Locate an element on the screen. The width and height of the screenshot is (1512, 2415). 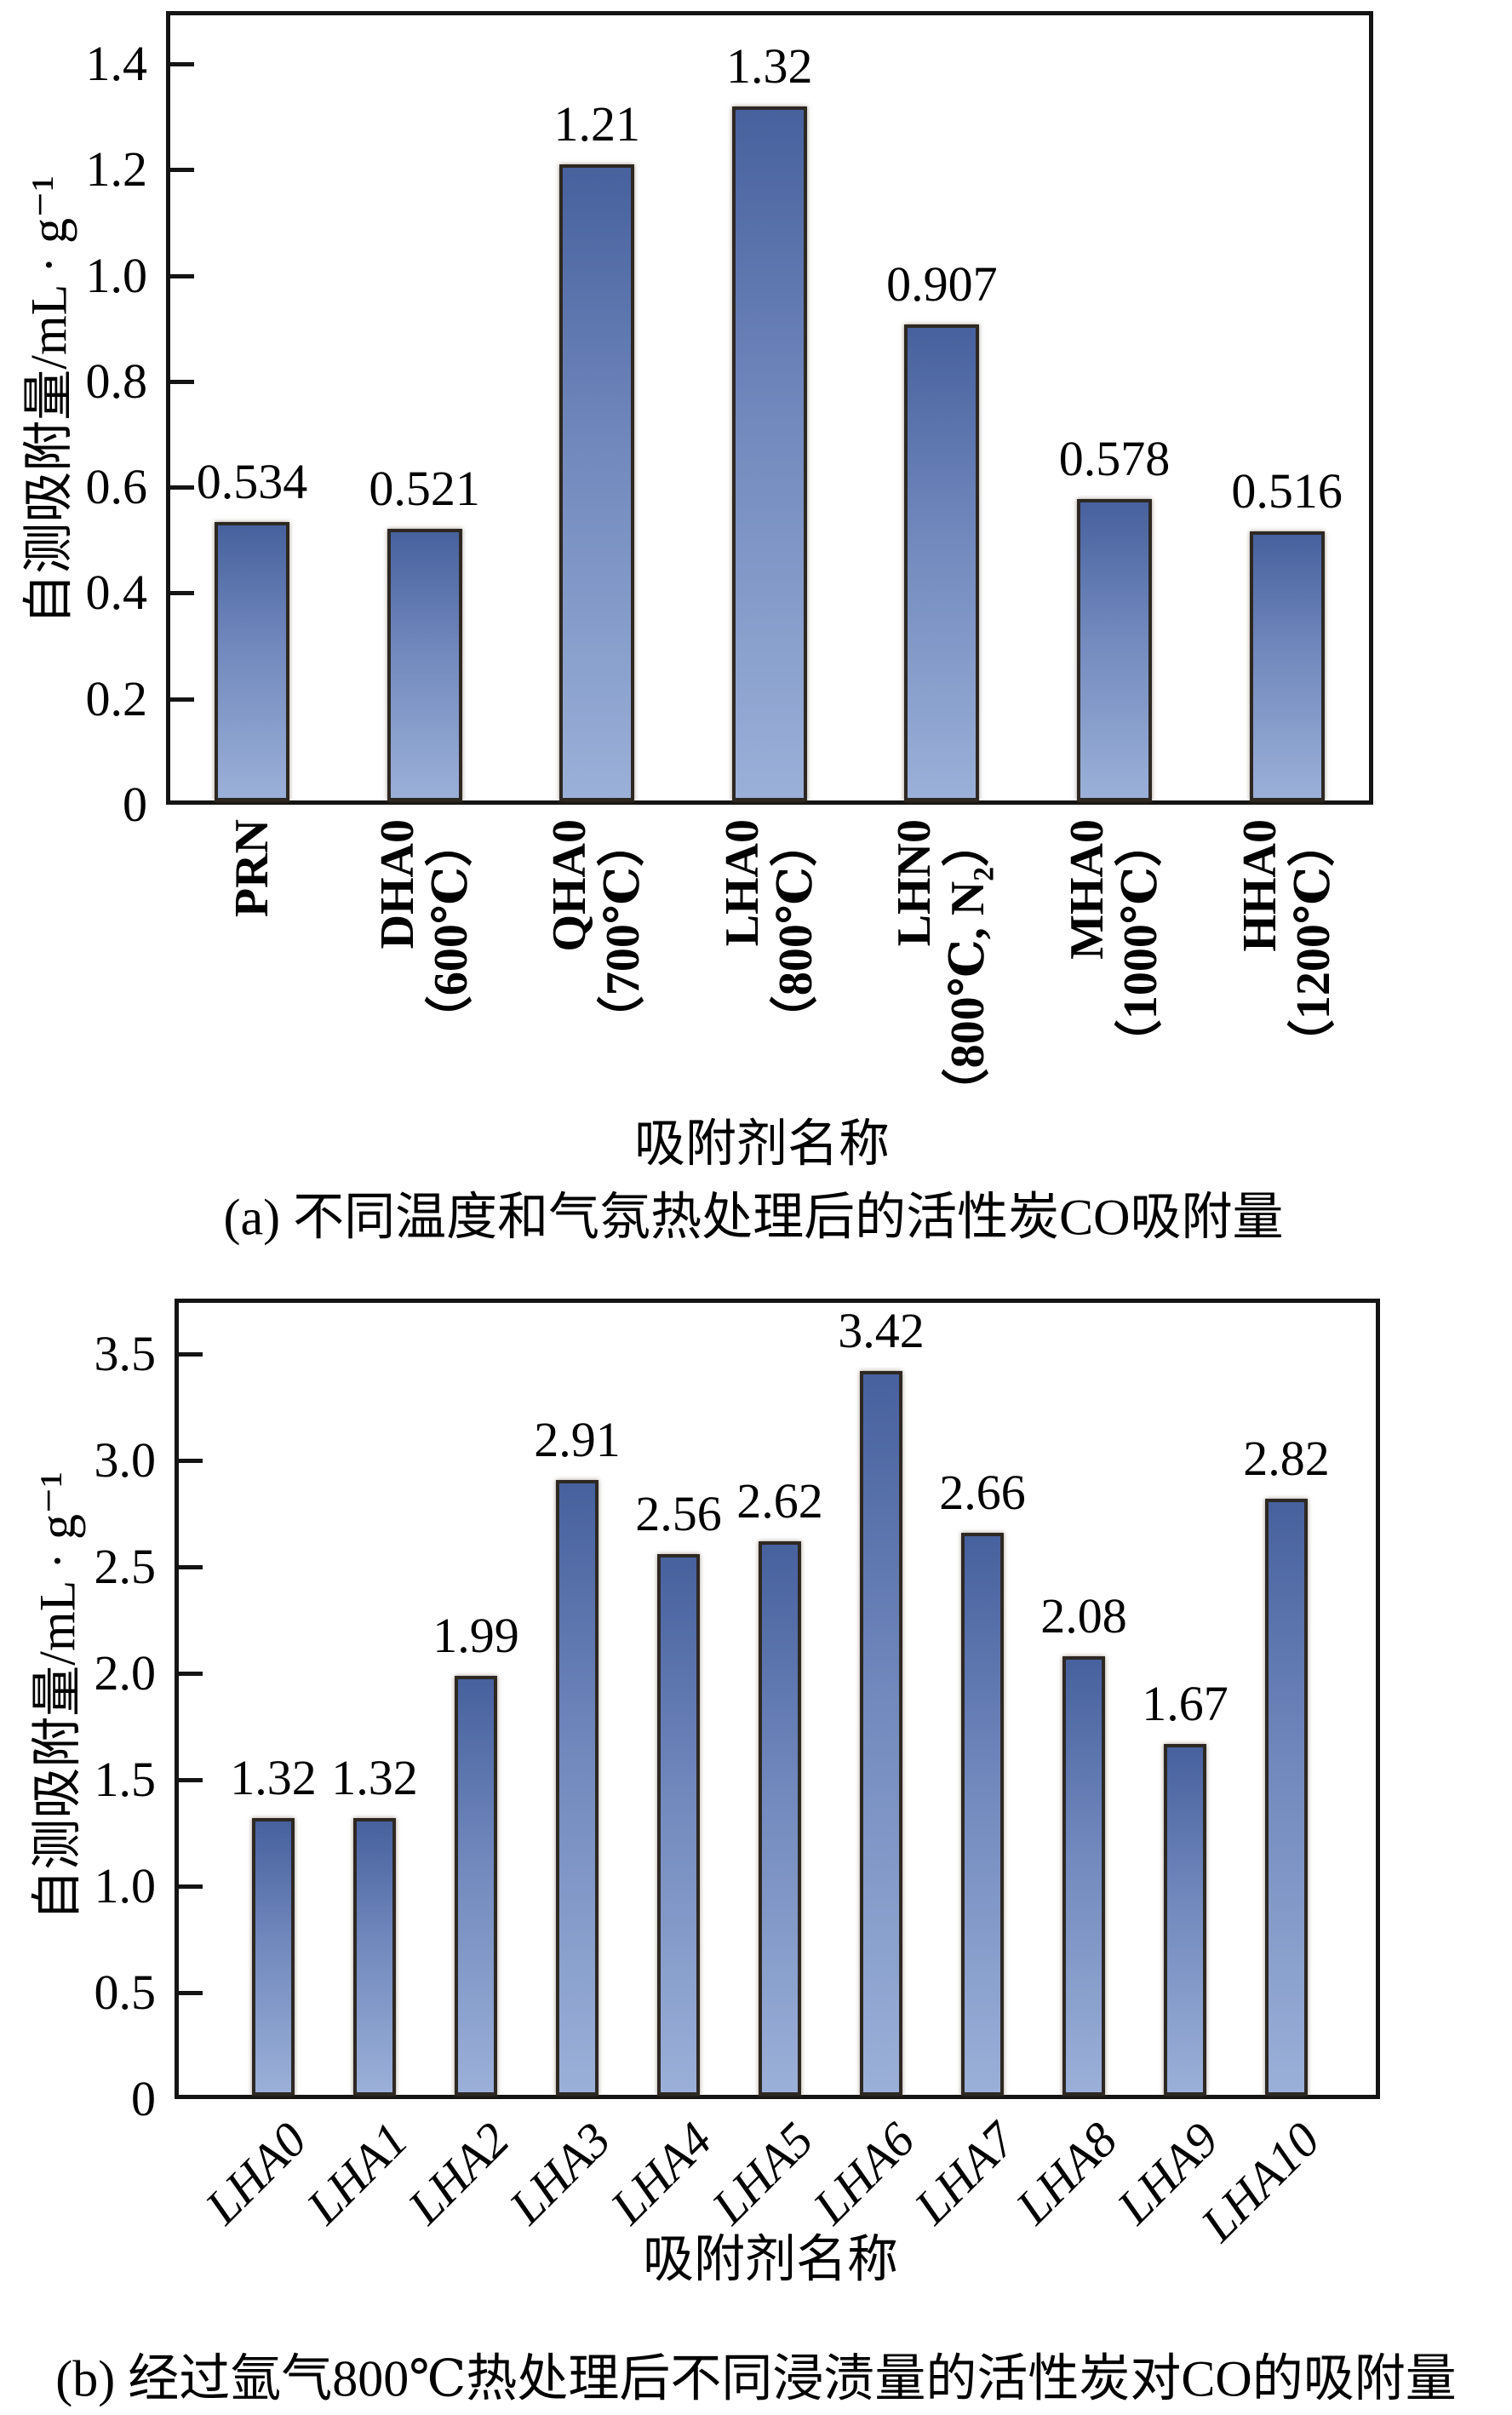
x-category-label-text: LHA0 （800℃） is located at coordinates (768, 931).